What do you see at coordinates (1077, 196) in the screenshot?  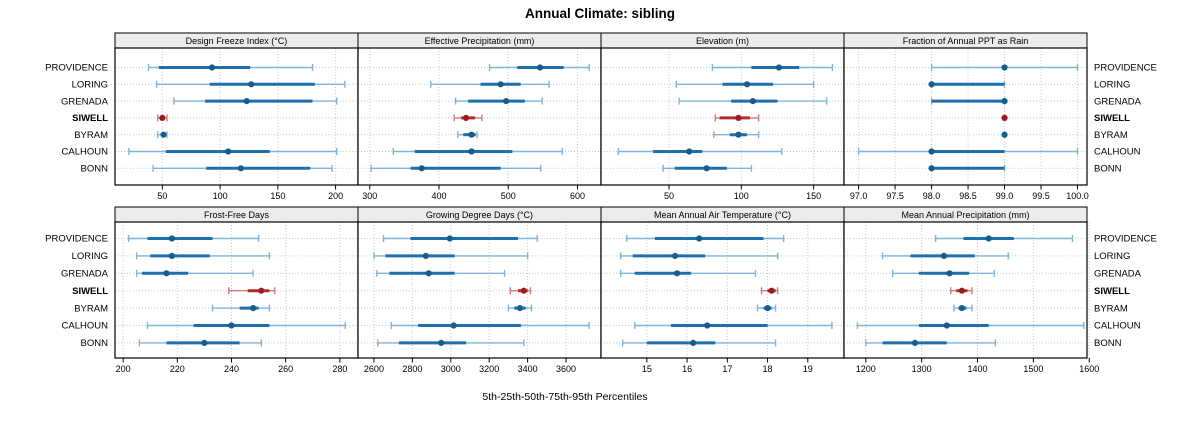 I see `axis-tick-label: 100.0` at bounding box center [1077, 196].